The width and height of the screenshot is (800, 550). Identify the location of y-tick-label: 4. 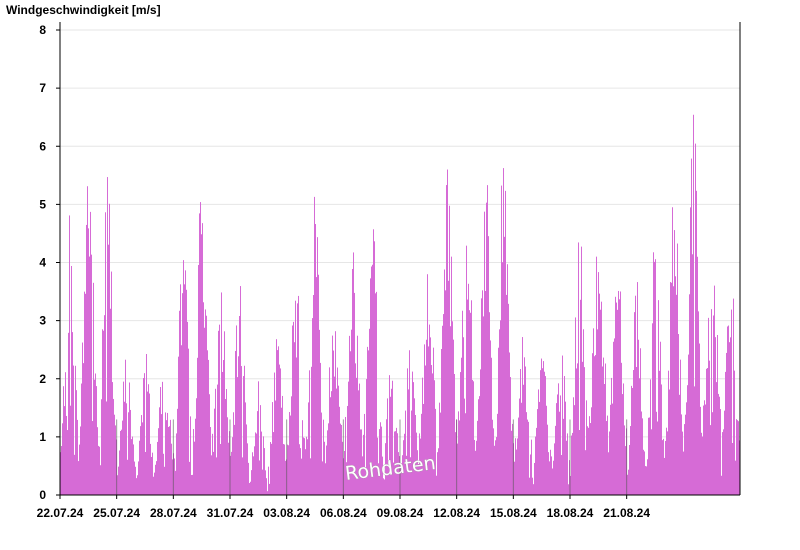
(42, 263).